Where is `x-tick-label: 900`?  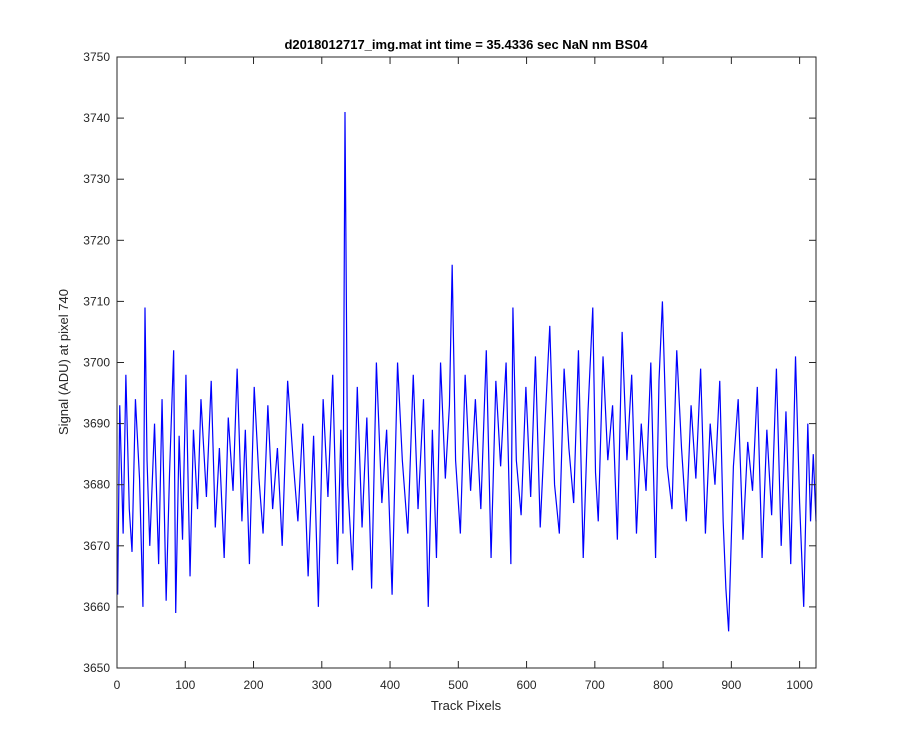 x-tick-label: 900 is located at coordinates (731, 685).